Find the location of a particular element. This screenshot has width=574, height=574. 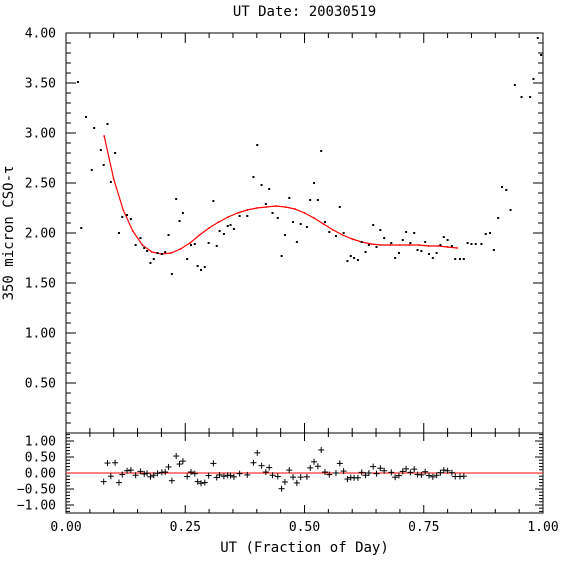

x-tick-label: 0.75 is located at coordinates (423, 527).